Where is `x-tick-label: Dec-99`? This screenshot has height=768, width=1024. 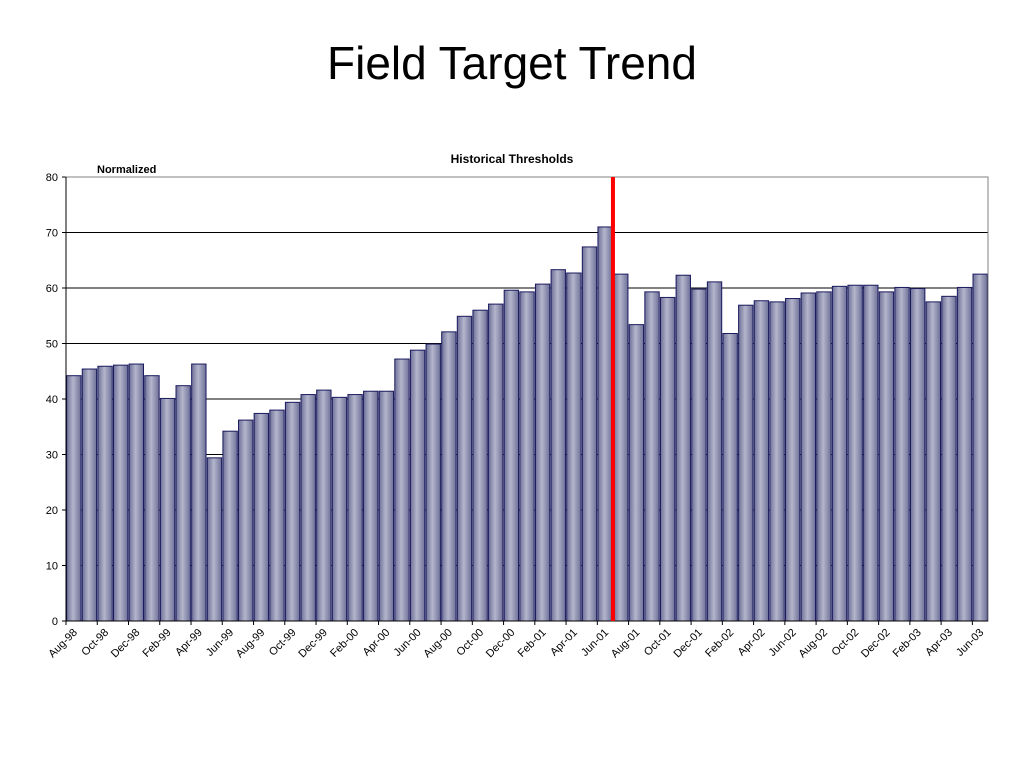
x-tick-label: Dec-99 is located at coordinates (313, 644).